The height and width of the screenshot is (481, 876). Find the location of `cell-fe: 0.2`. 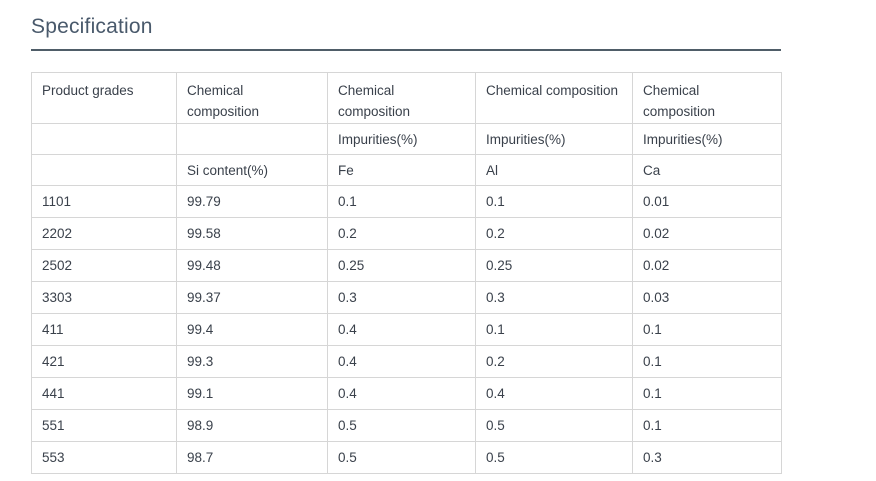

cell-fe: 0.2 is located at coordinates (401, 233).